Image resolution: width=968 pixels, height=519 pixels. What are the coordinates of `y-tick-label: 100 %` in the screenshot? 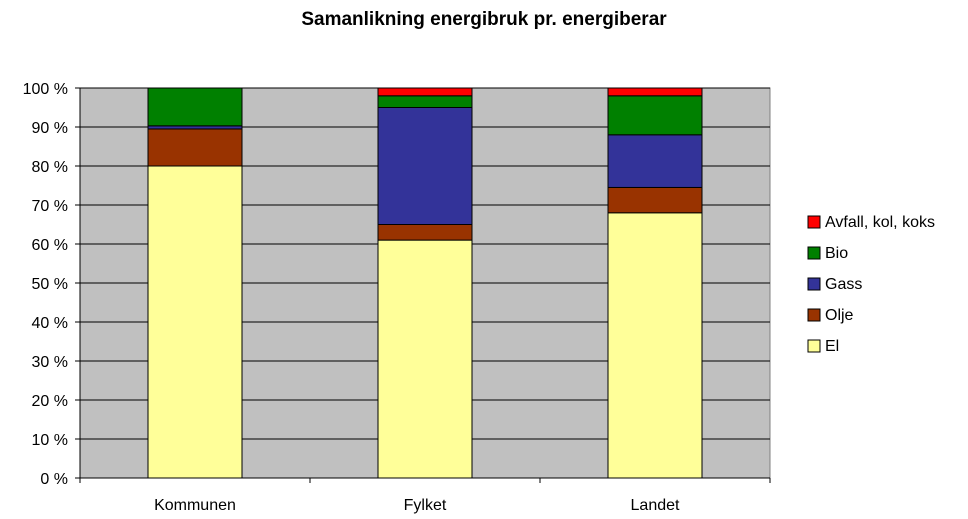 It's located at (45, 89).